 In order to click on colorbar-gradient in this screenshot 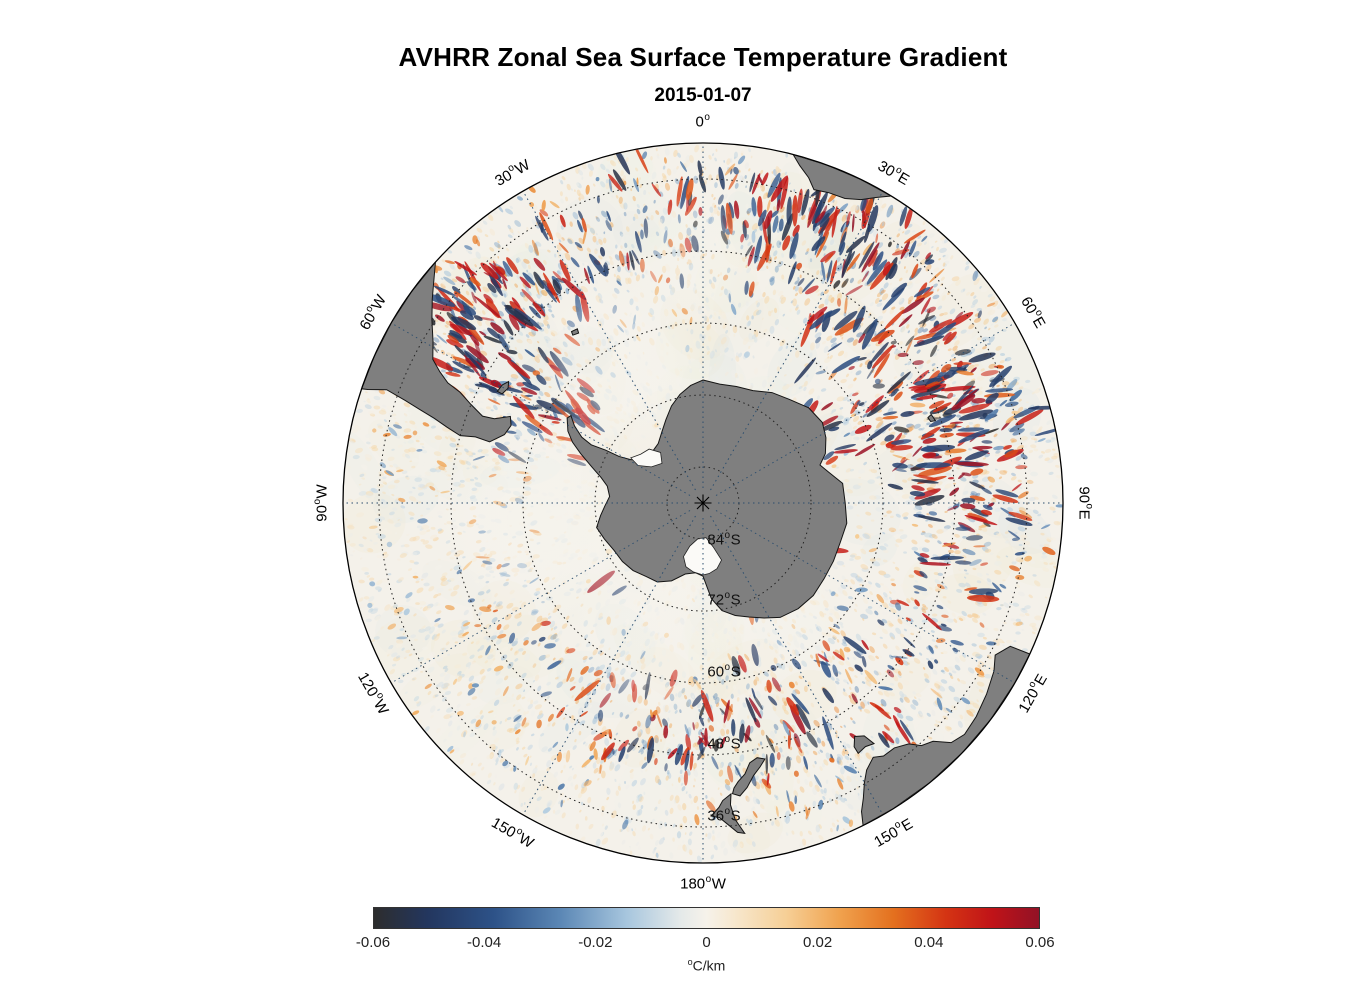, I will do `click(706, 918)`.